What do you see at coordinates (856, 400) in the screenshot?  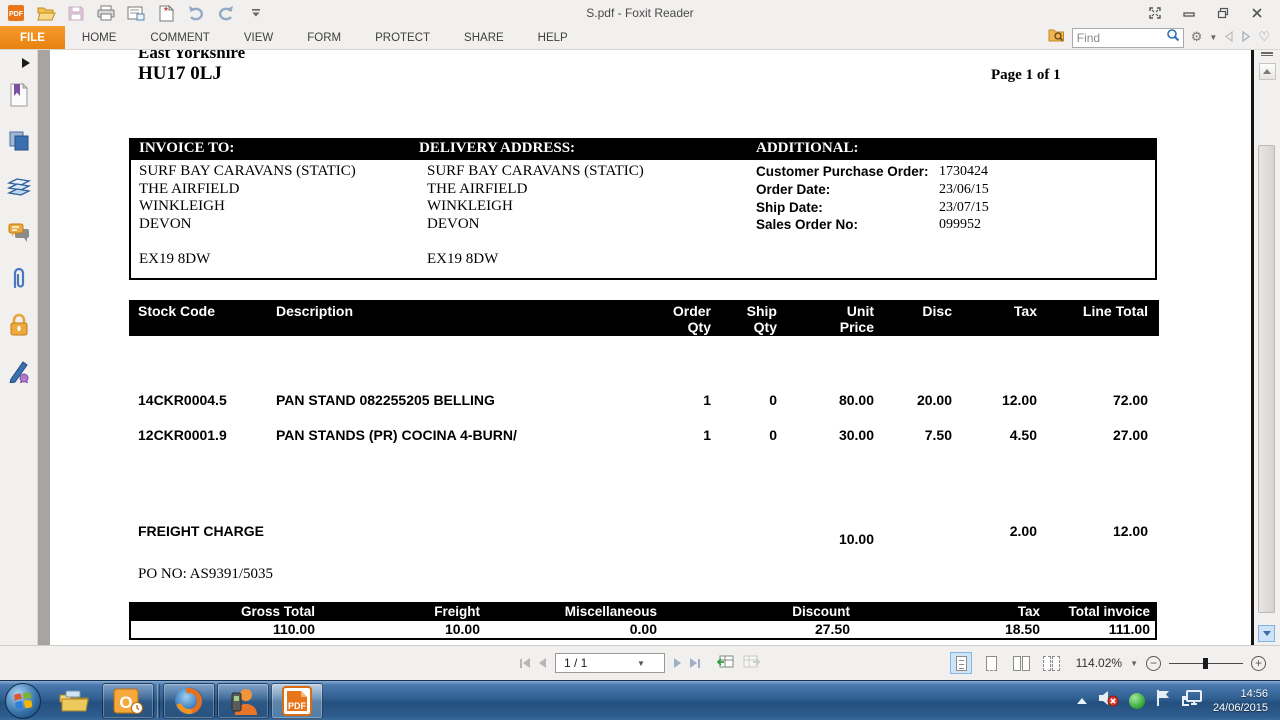 I see `unit-price: 80.00` at bounding box center [856, 400].